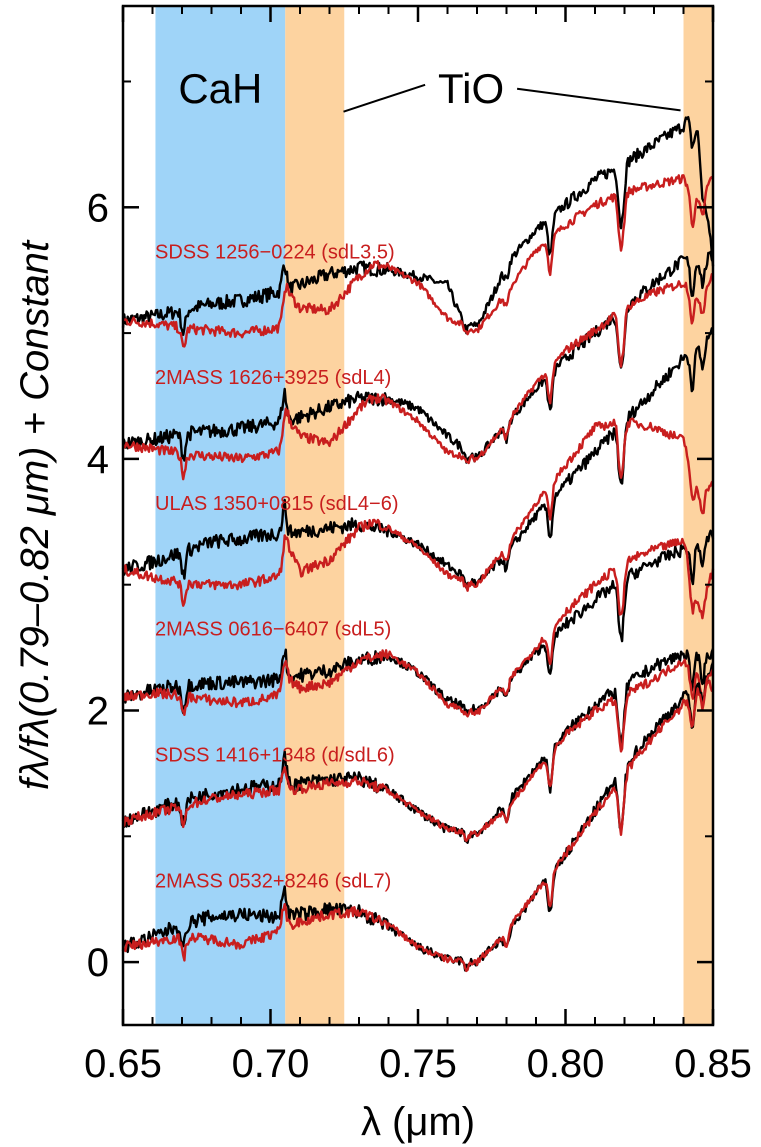 This screenshot has height=1147, width=761. I want to click on x-tick-label-2: 0.75, so click(418, 1064).